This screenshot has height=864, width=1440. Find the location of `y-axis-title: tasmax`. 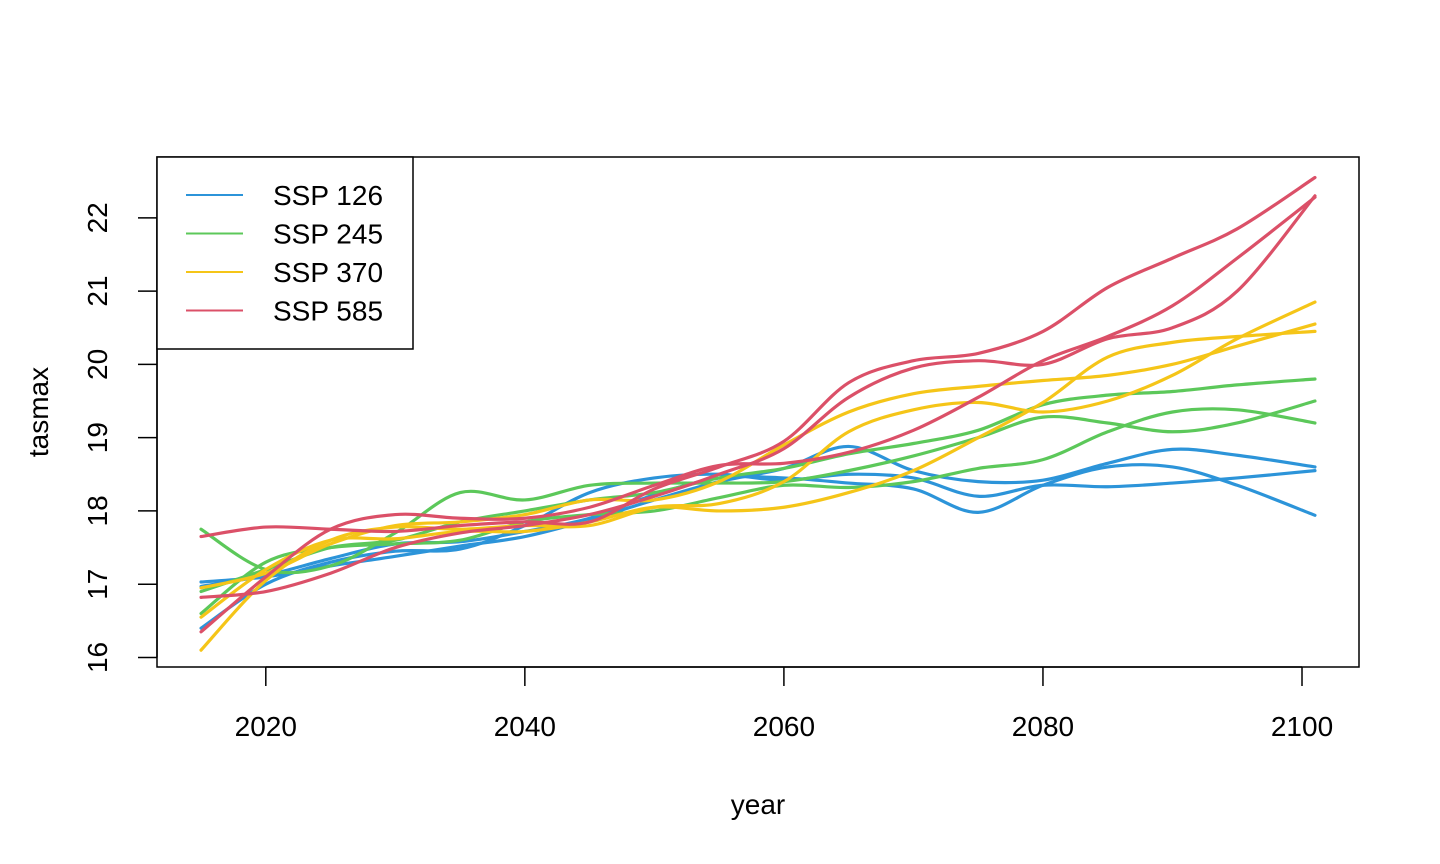

y-axis-title: tasmax is located at coordinates (38, 412).